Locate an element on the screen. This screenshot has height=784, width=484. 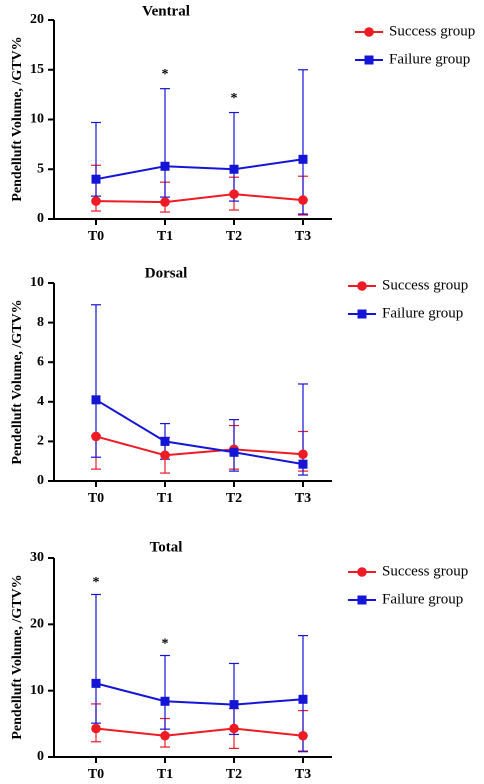
y-tick-label: 6 is located at coordinates (40, 361).